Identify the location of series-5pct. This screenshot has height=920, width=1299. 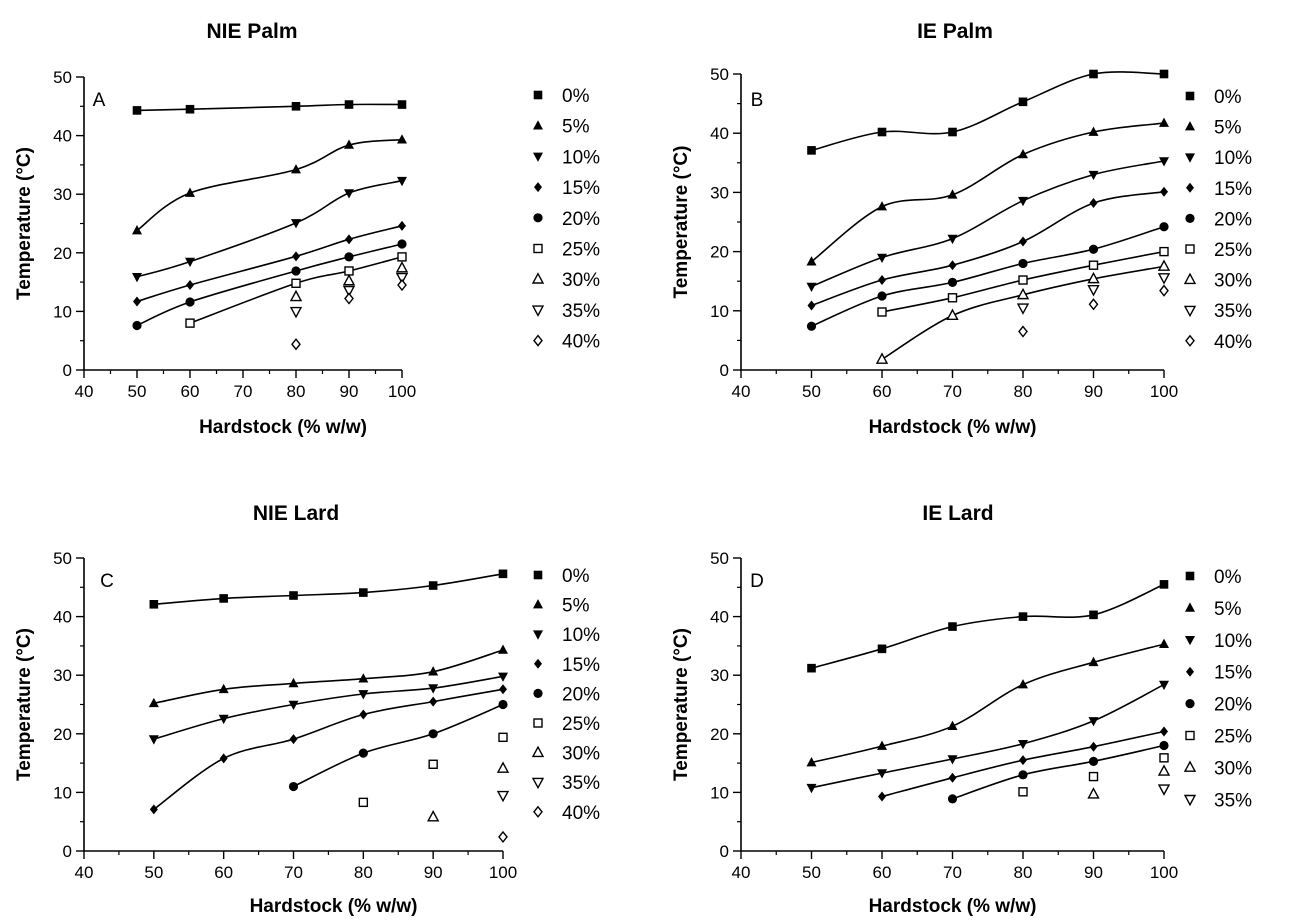
(269, 184).